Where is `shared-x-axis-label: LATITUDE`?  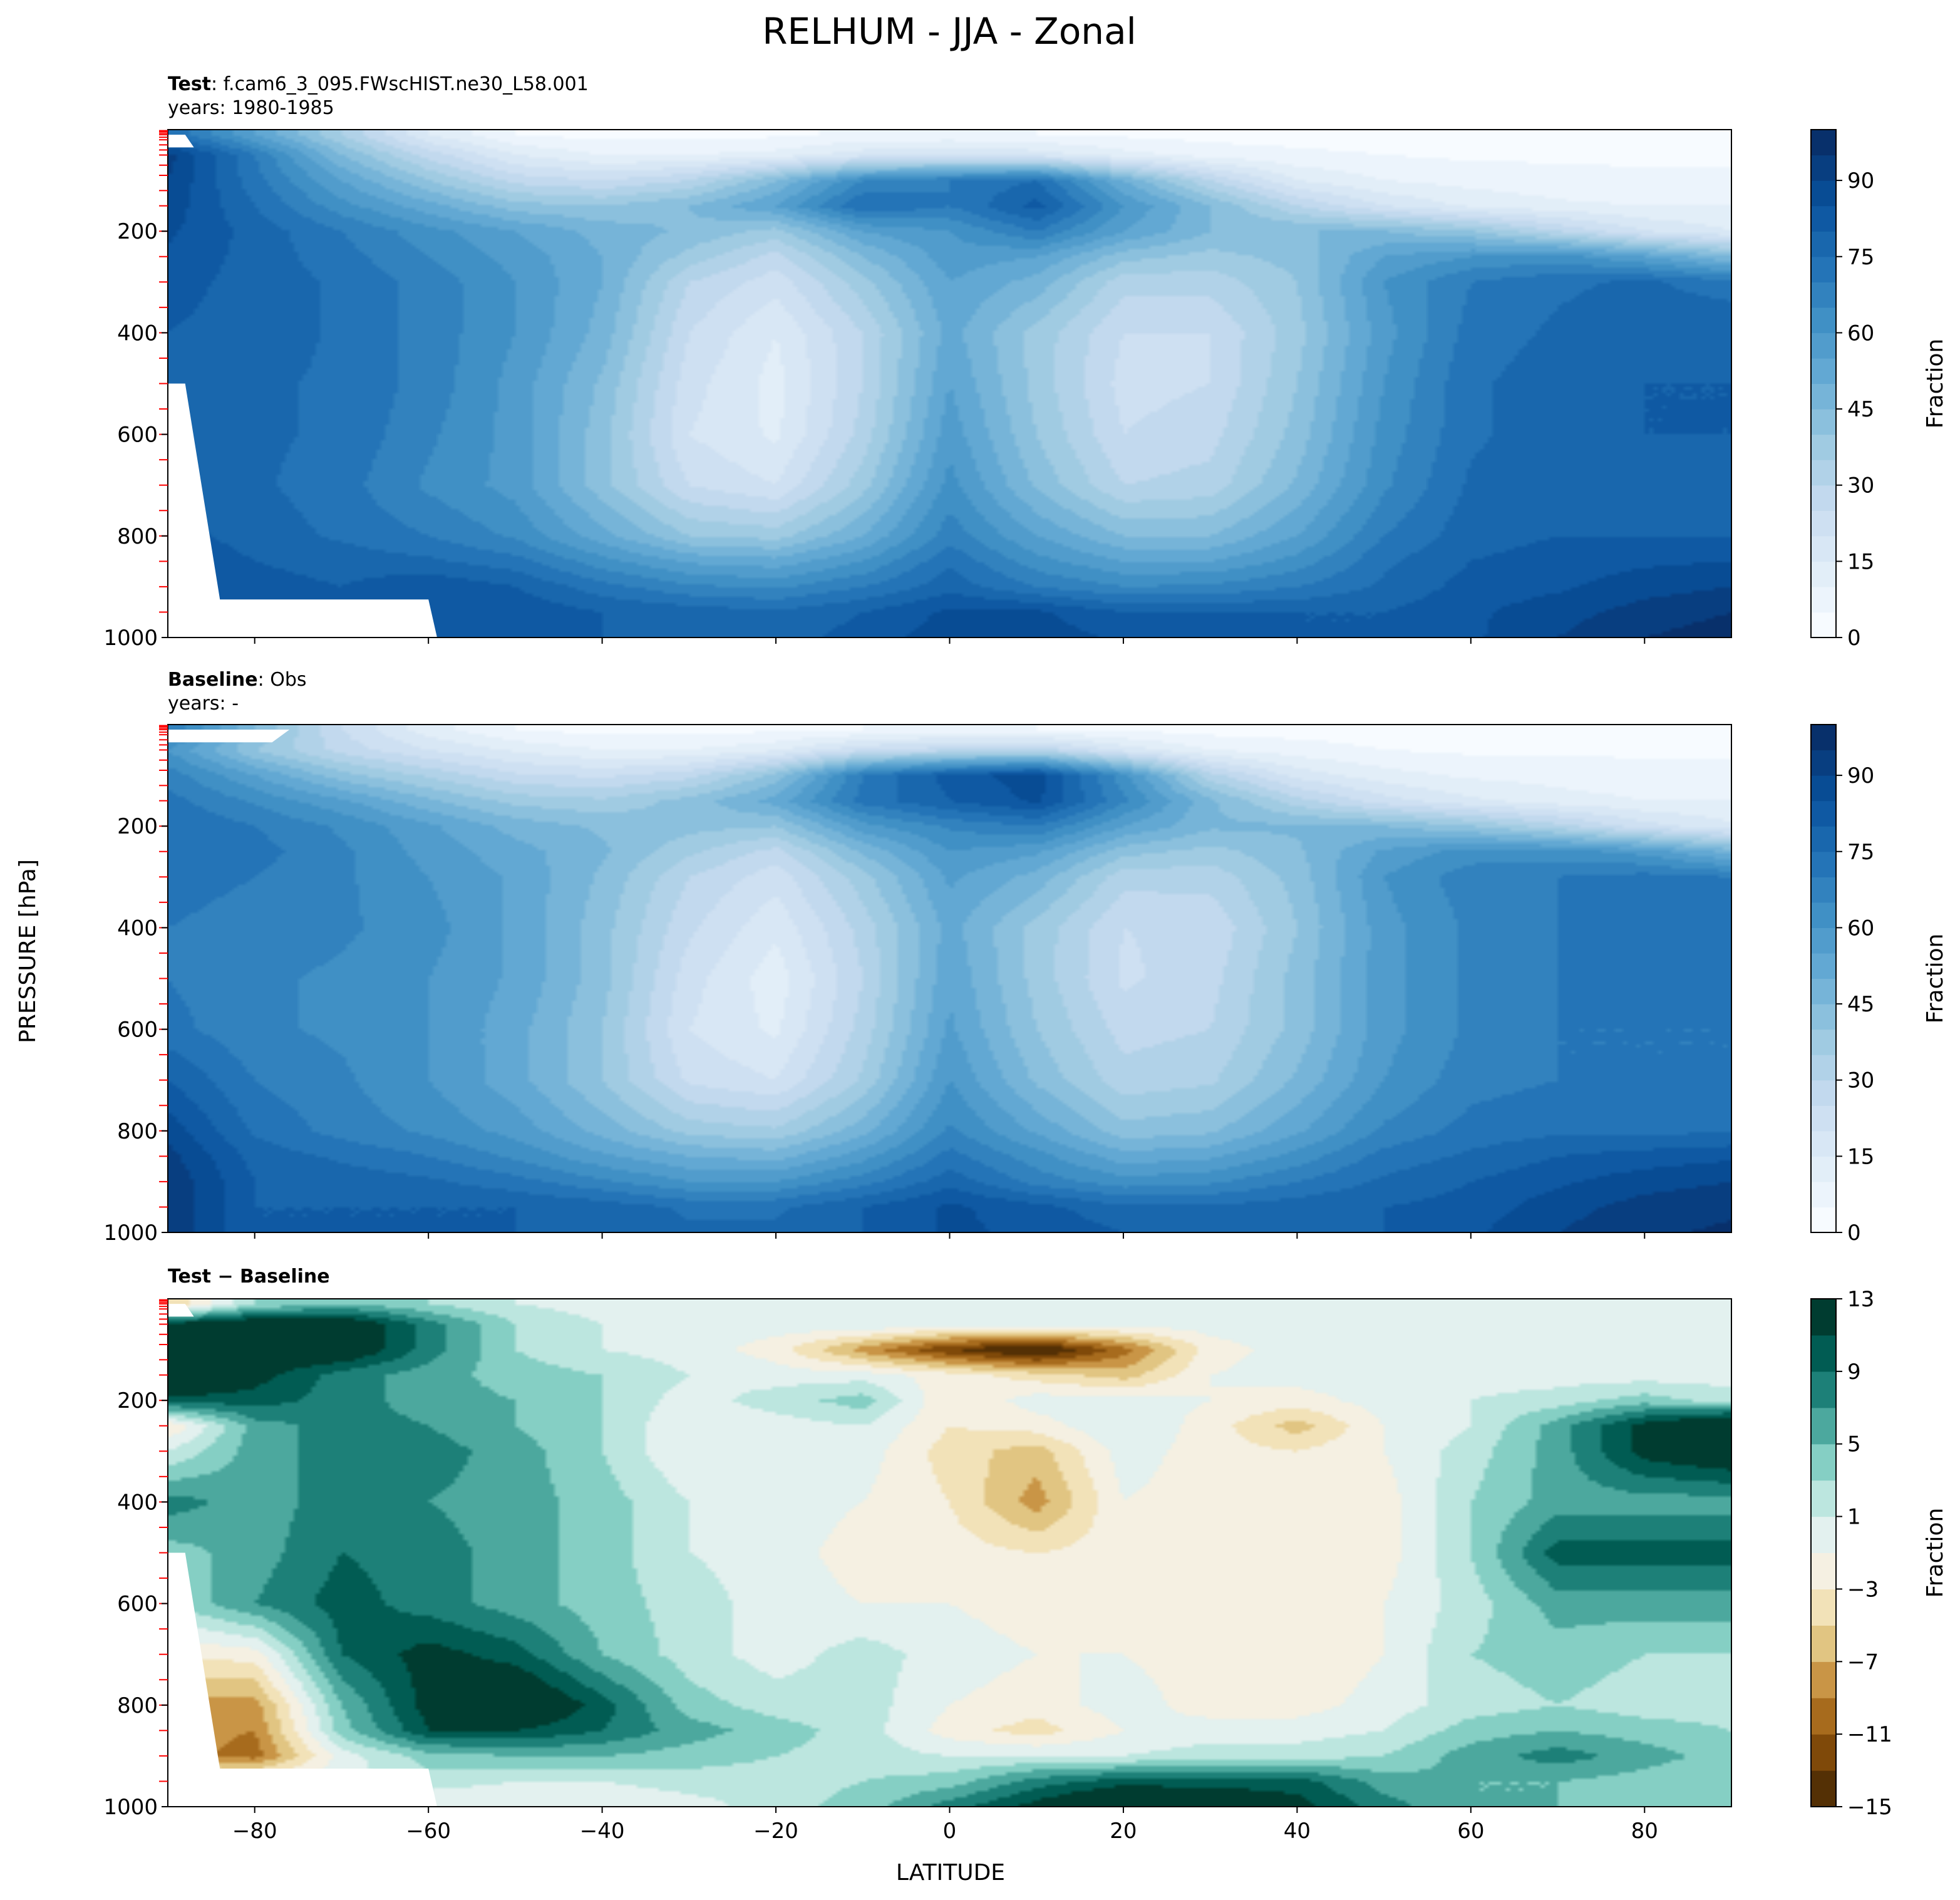
shared-x-axis-label: LATITUDE is located at coordinates (950, 1873).